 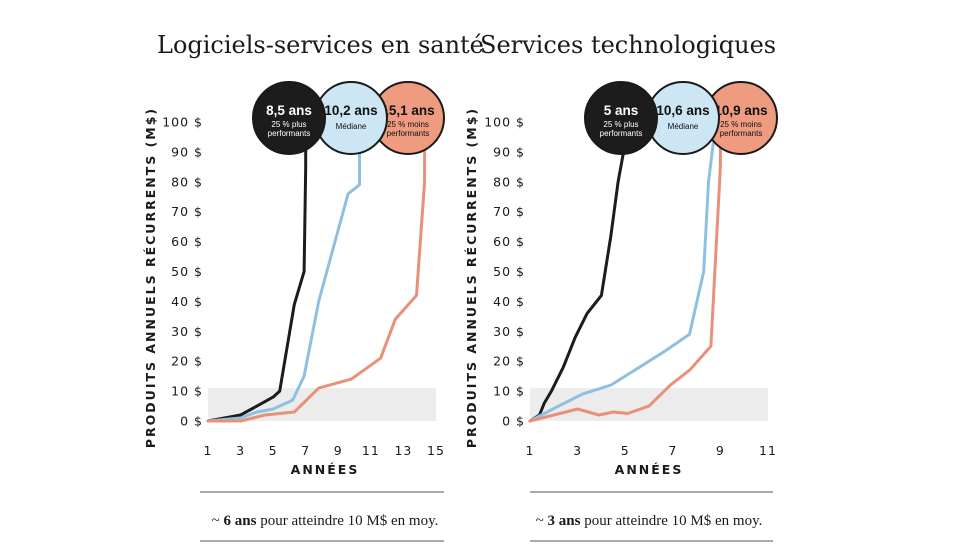 I want to click on series-badge-bottom: 10,9 ans 25 % moins performants, so click(x=741, y=118).